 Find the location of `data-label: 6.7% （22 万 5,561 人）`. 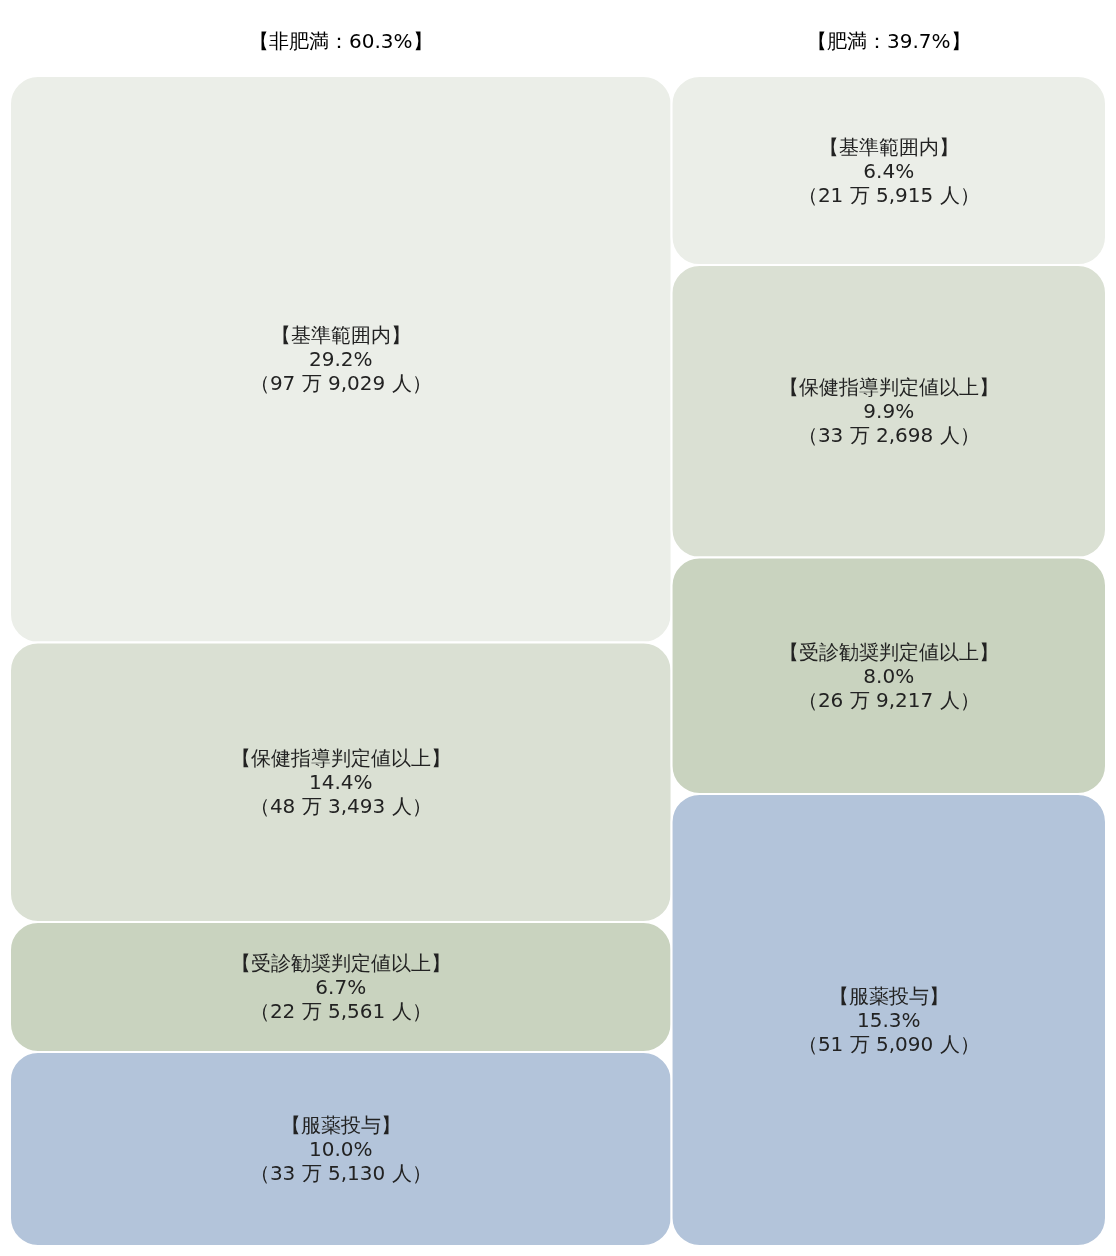

data-label: 6.7% （22 万 5,561 人） is located at coordinates (340, 998).